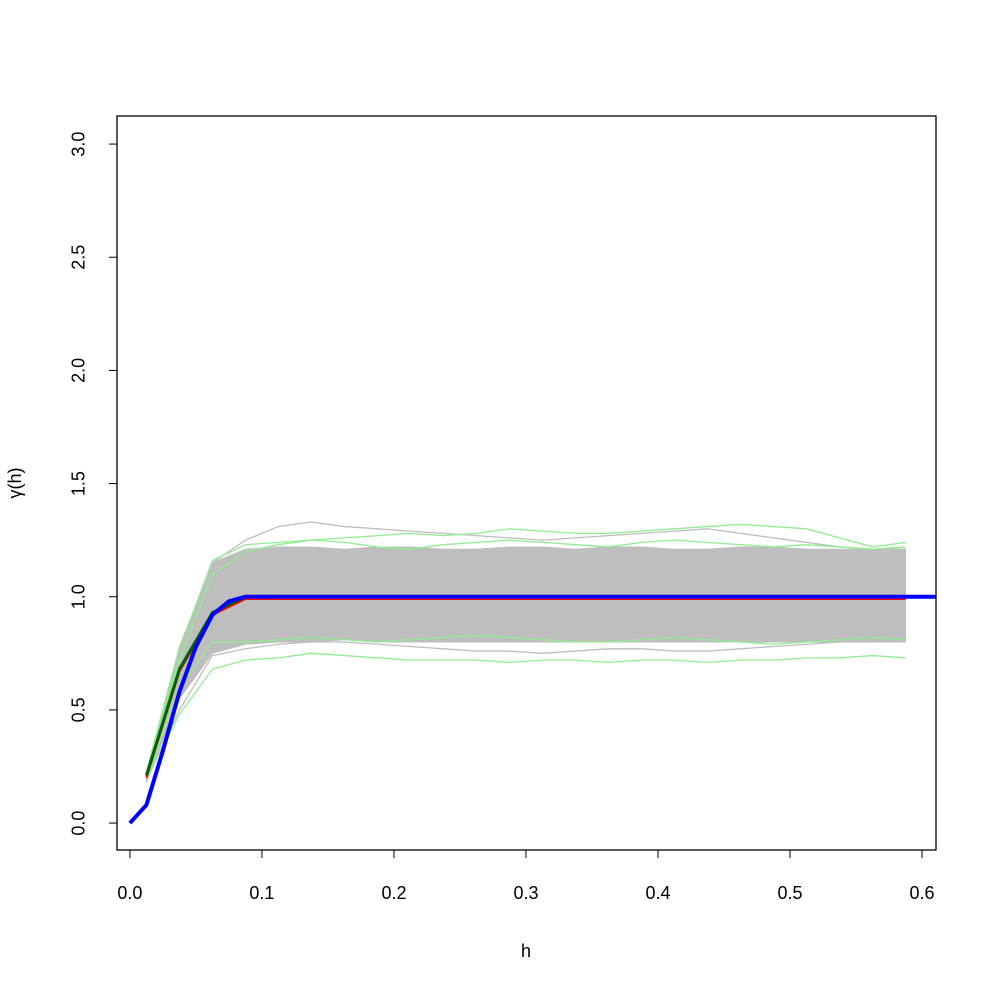  I want to click on x-tick-label: 0.3, so click(525, 893).